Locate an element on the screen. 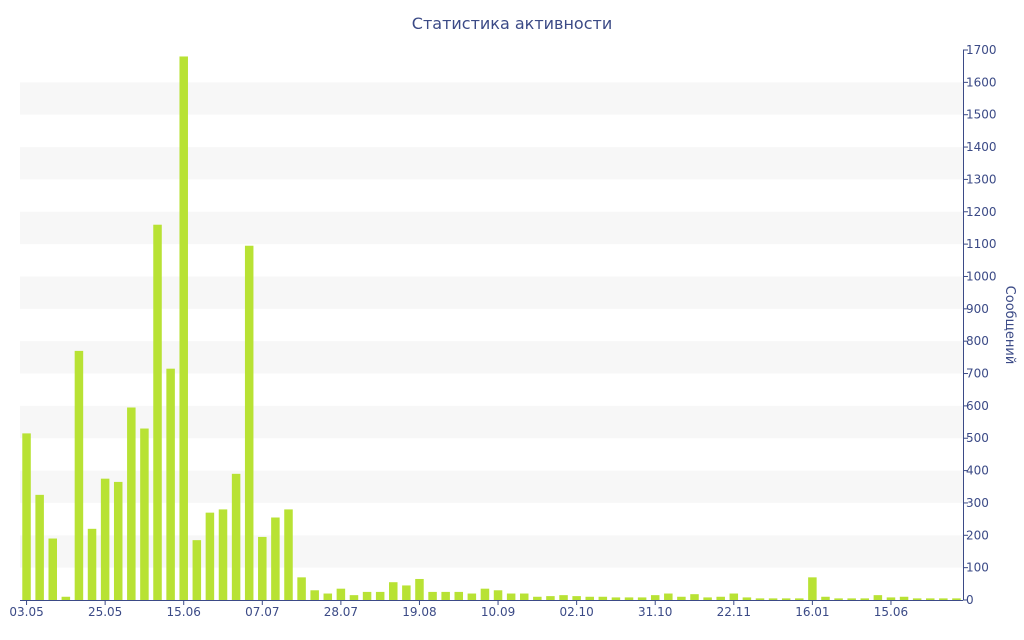  y-tick-label: 1100 is located at coordinates (981, 244).